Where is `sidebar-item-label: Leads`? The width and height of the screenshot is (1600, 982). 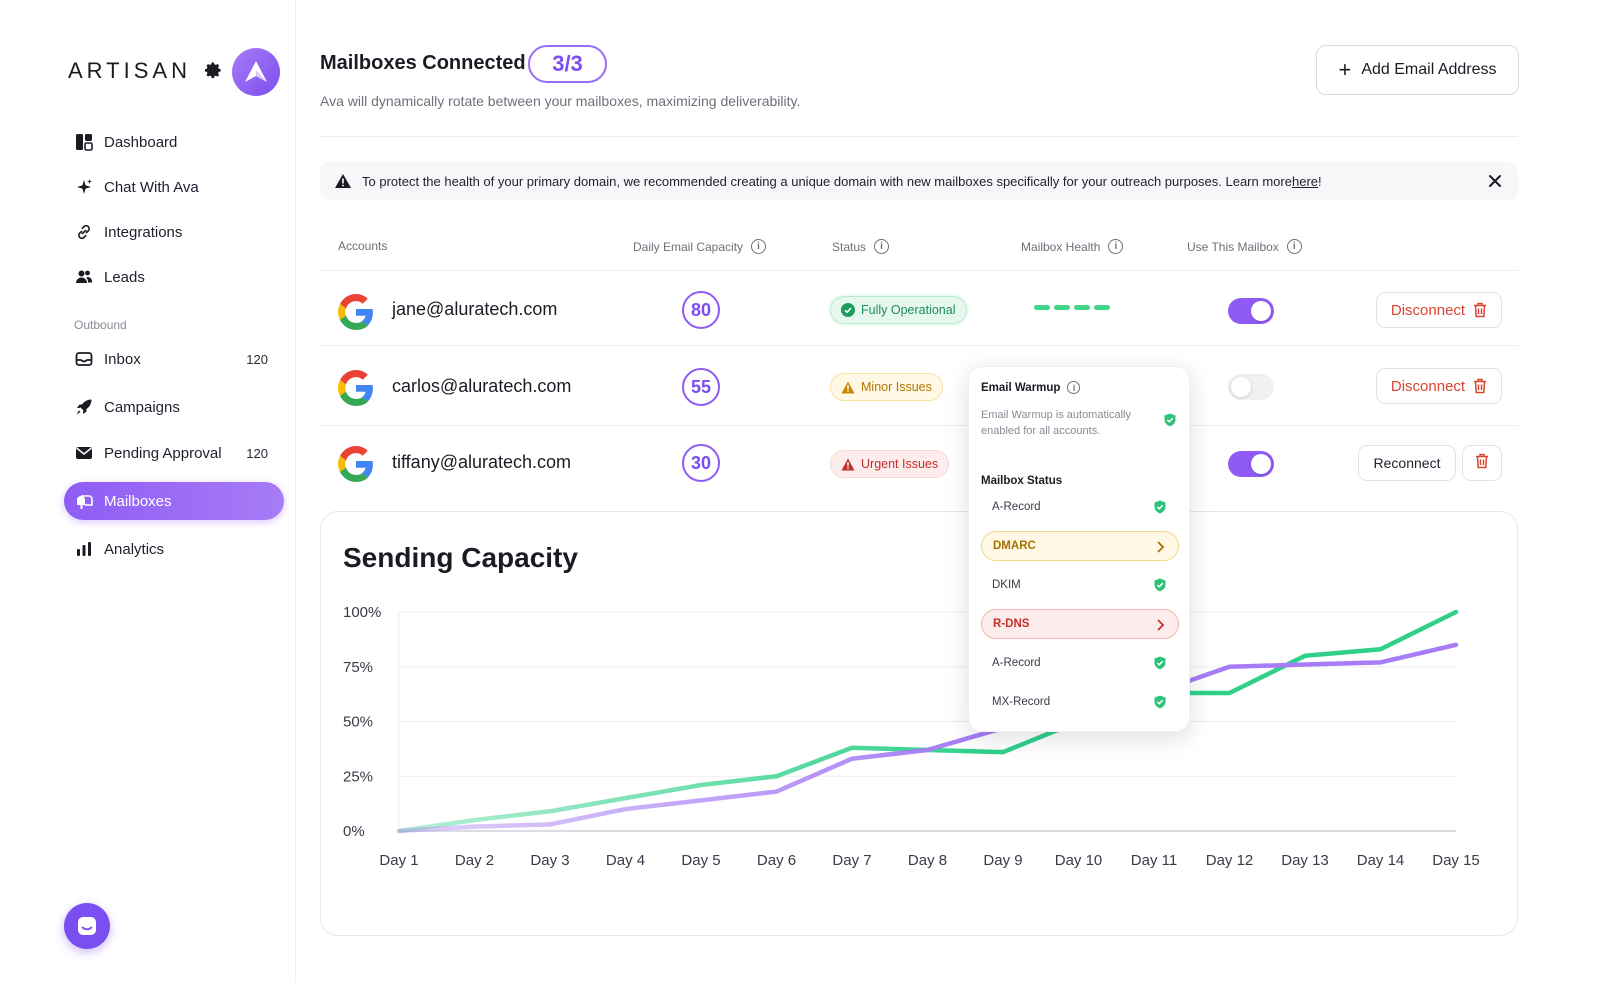 sidebar-item-label: Leads is located at coordinates (124, 277).